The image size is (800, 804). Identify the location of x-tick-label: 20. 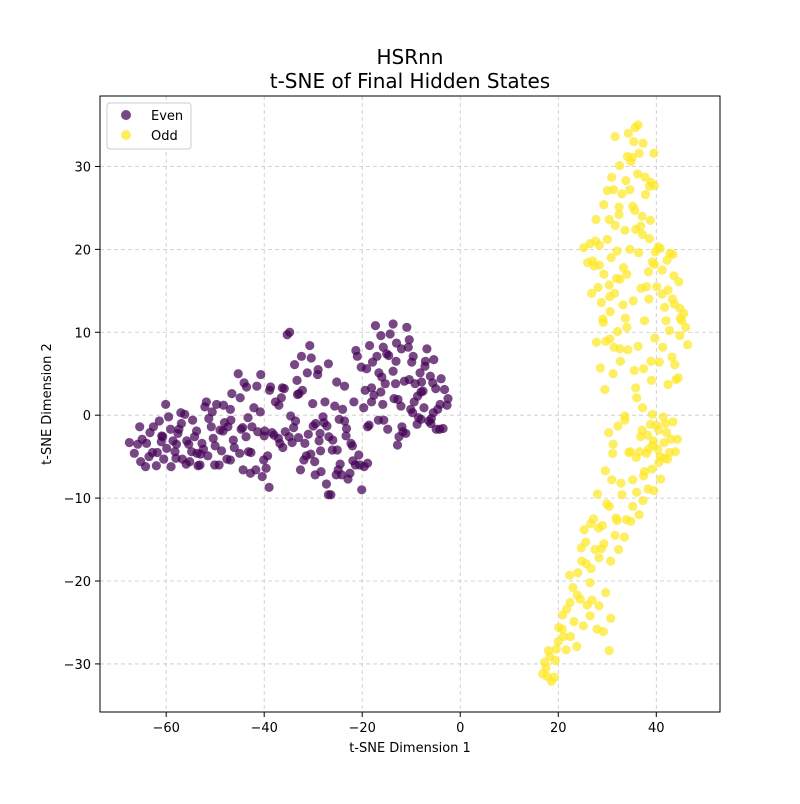
(558, 728).